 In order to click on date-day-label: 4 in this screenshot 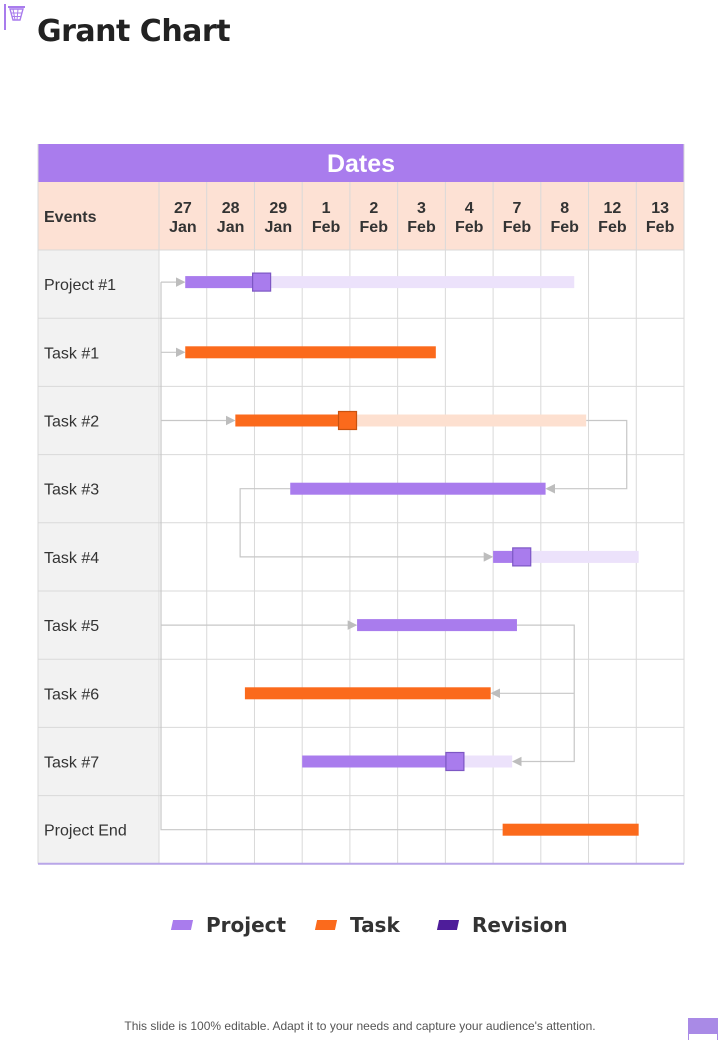, I will do `click(469, 208)`.